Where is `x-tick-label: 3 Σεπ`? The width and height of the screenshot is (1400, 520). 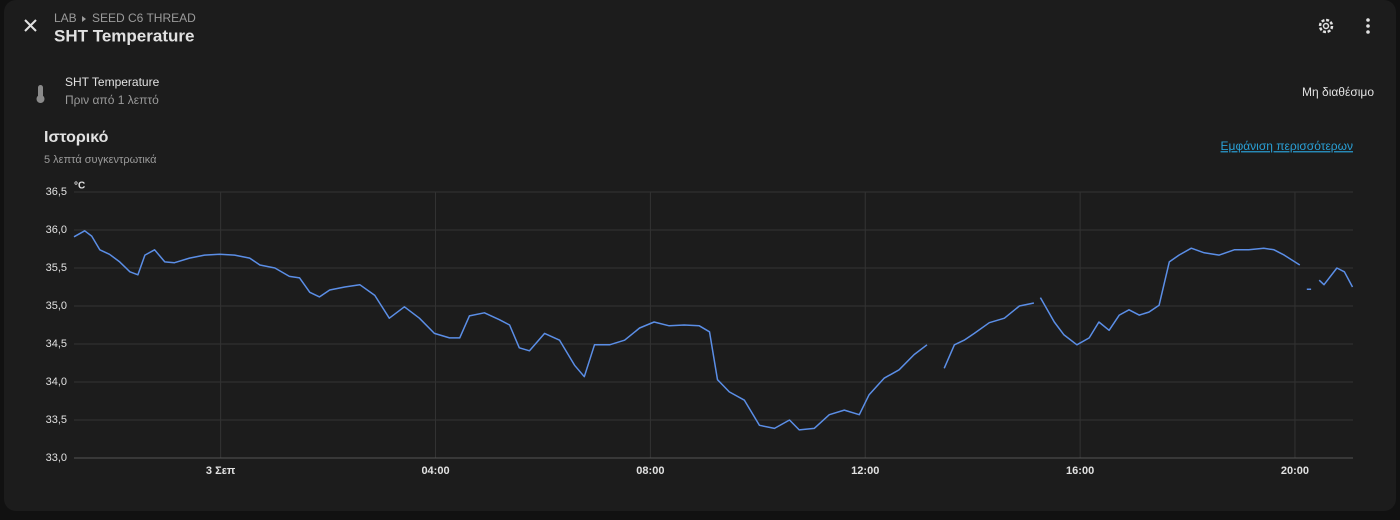 x-tick-label: 3 Σεπ is located at coordinates (221, 471).